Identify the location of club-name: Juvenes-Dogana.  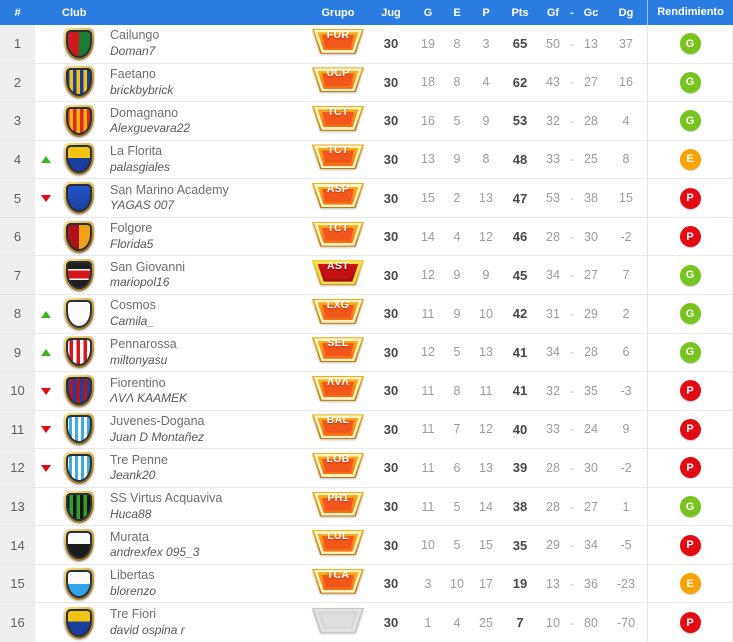
(157, 421).